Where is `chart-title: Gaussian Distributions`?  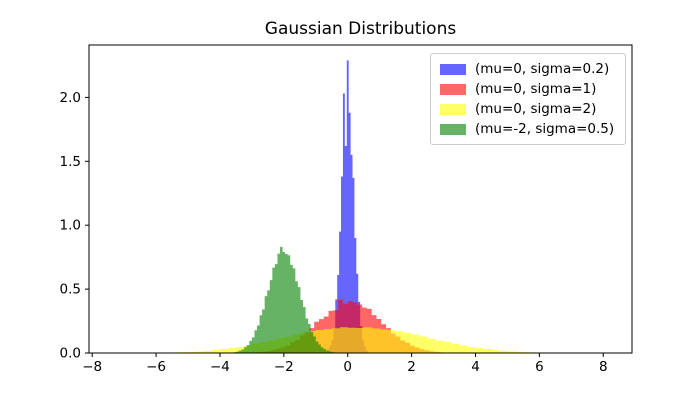
chart-title: Gaussian Distributions is located at coordinates (360, 29).